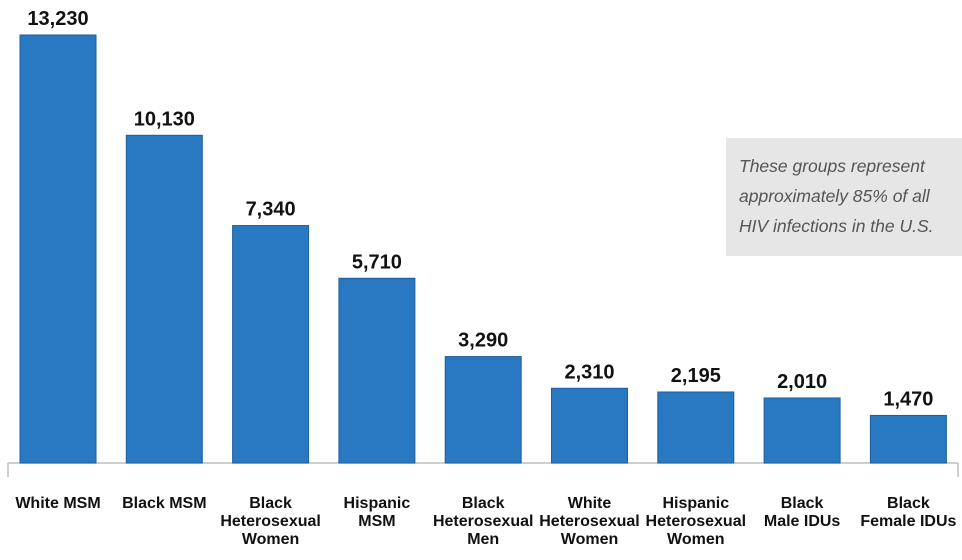 This screenshot has width=962, height=560. I want to click on category-label: White Heterosexual Women, so click(589, 521).